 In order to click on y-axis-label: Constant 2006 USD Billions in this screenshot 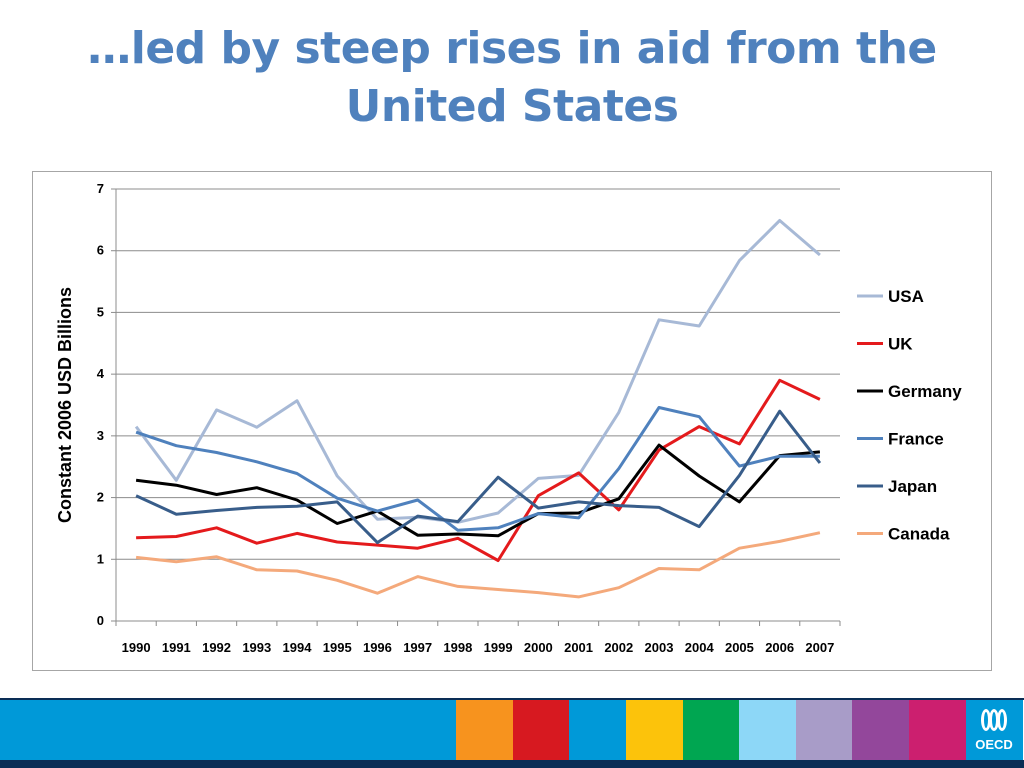, I will do `click(65, 405)`.